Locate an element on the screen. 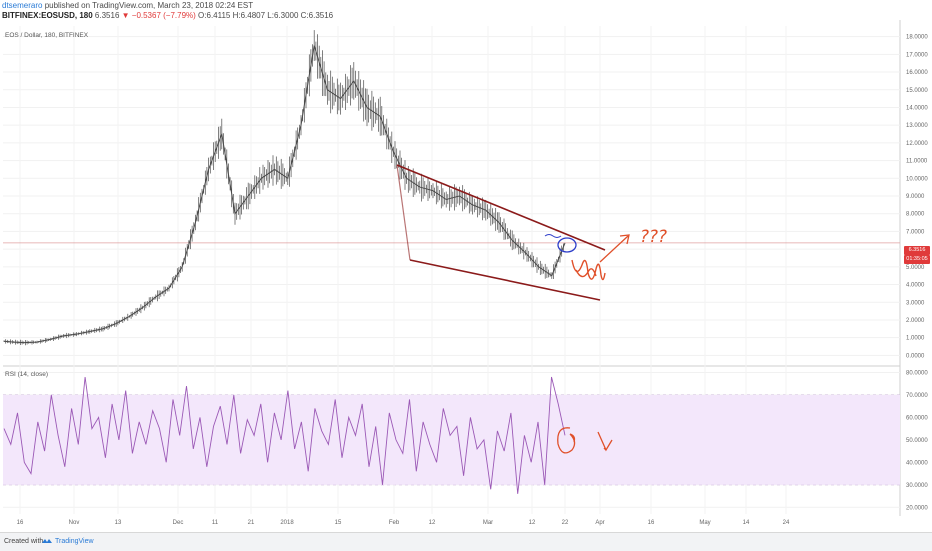 The height and width of the screenshot is (551, 932). price-tick-label: 3.0000 is located at coordinates (915, 303).